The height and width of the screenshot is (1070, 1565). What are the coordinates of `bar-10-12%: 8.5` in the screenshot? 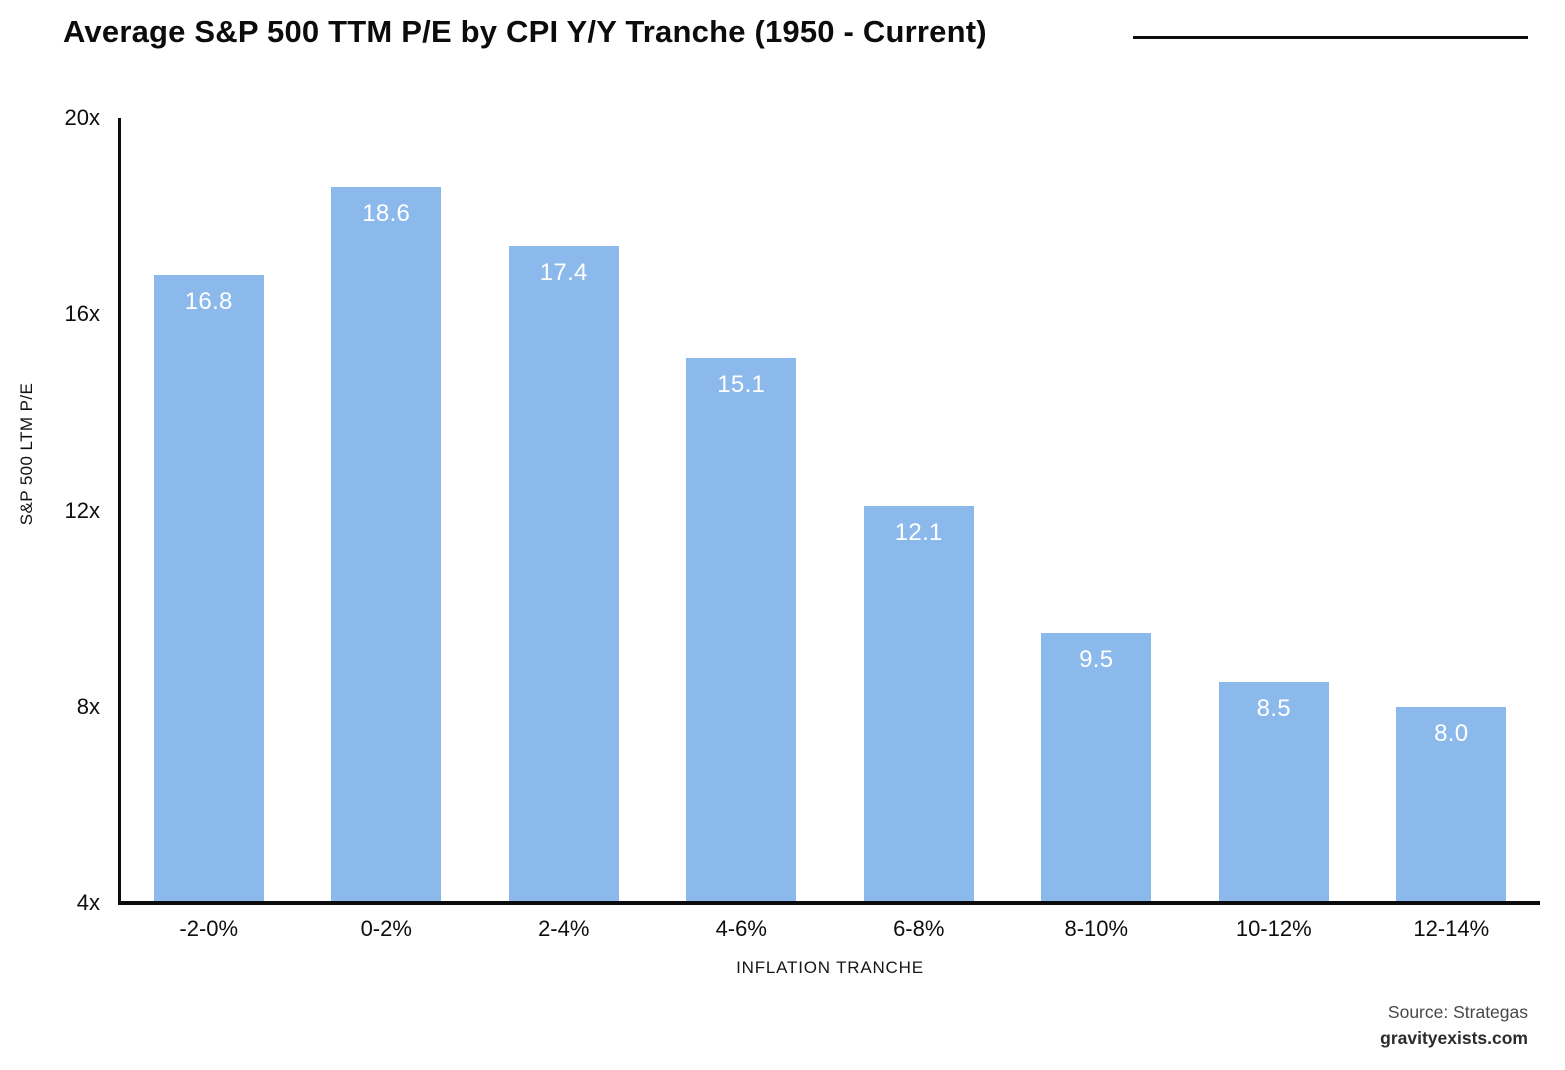 It's located at (1273, 792).